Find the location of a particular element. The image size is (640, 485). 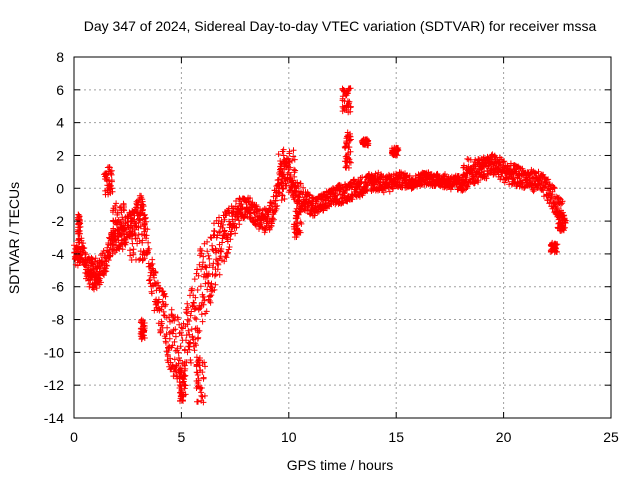

x-tick-label: 10 is located at coordinates (289, 437).